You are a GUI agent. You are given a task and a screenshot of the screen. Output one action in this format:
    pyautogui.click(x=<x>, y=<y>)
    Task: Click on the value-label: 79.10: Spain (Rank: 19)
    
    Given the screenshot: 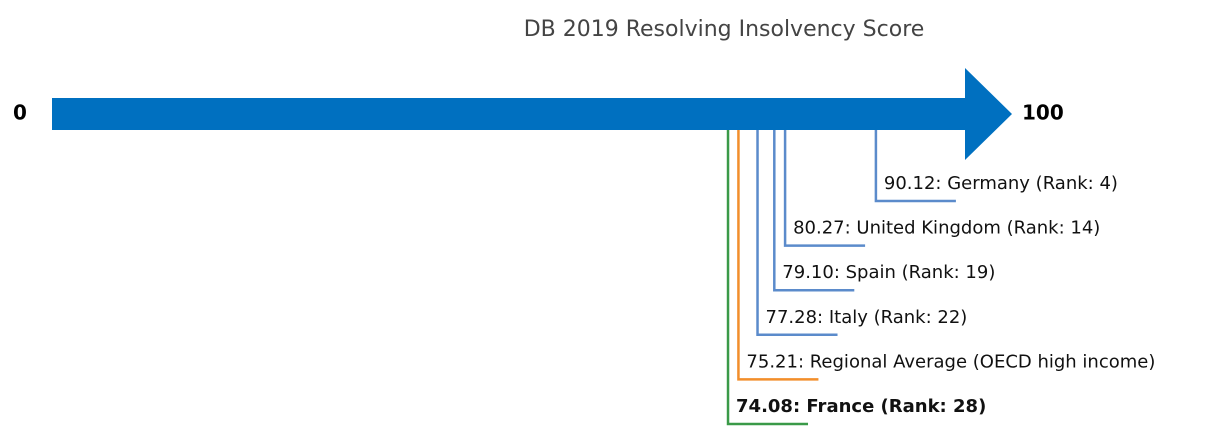 What is the action you would take?
    pyautogui.click(x=888, y=272)
    